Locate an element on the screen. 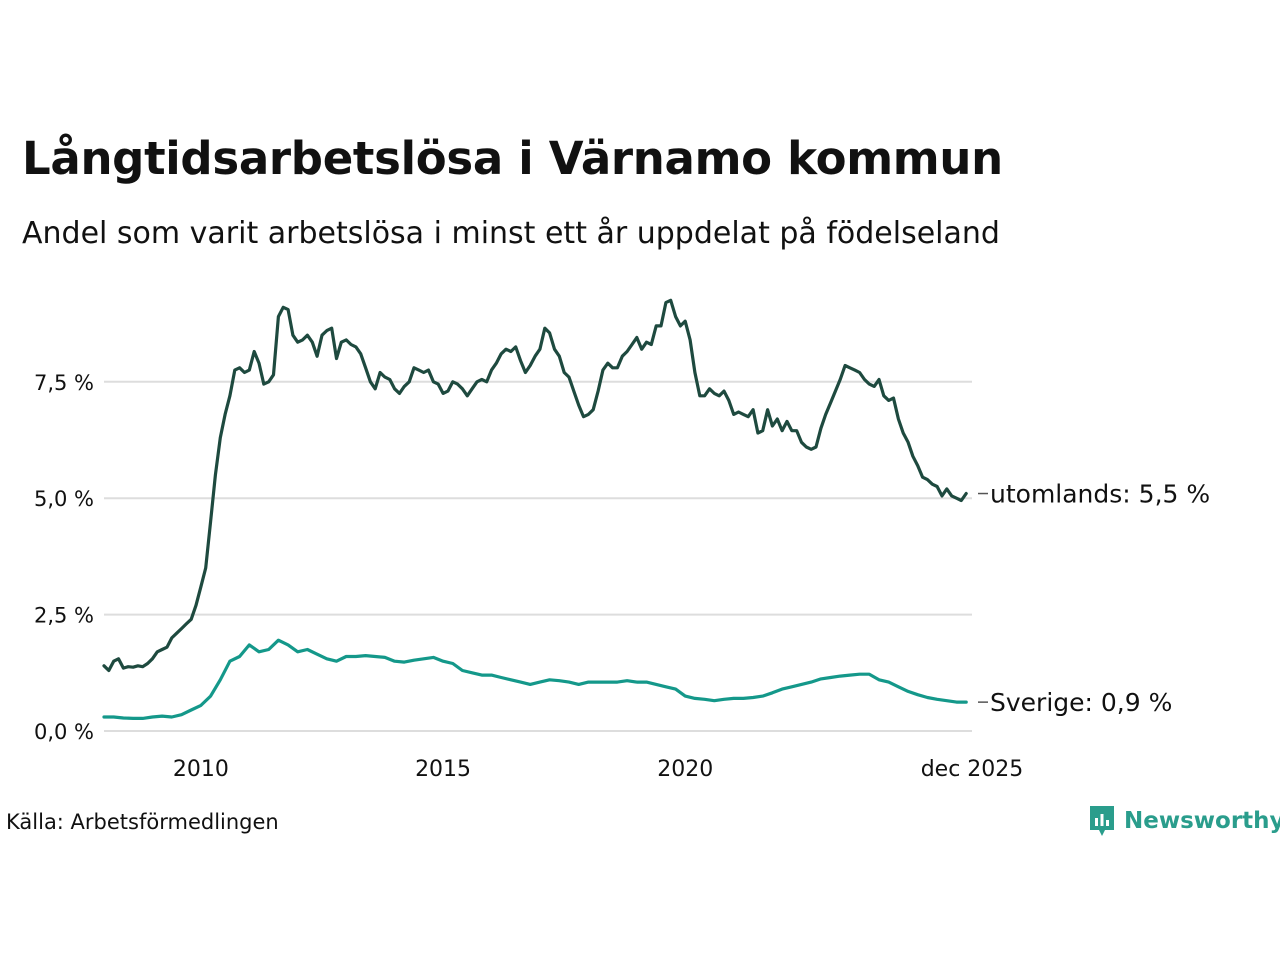  y-tick-label: 2,5 % is located at coordinates (64, 616).